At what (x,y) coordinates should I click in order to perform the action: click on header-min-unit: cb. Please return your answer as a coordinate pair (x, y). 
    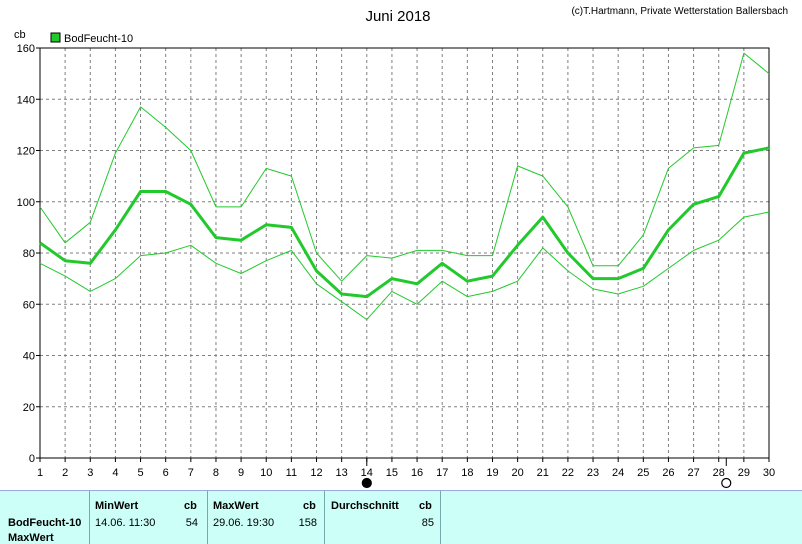
    Looking at the image, I should click on (190, 506).